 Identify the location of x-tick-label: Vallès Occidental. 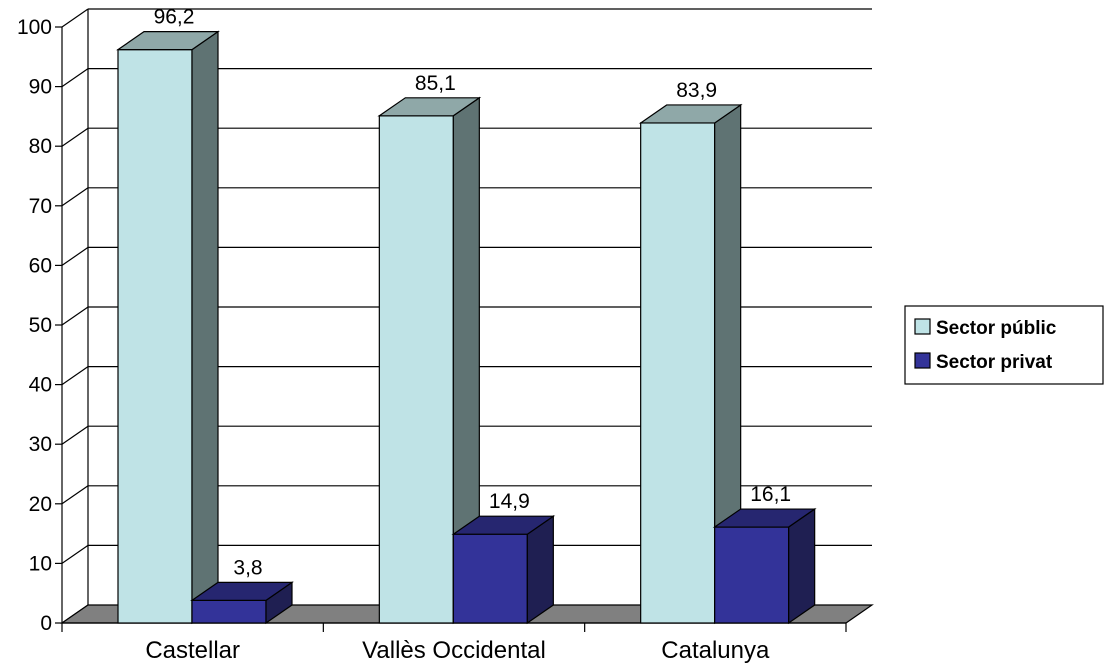
(454, 650).